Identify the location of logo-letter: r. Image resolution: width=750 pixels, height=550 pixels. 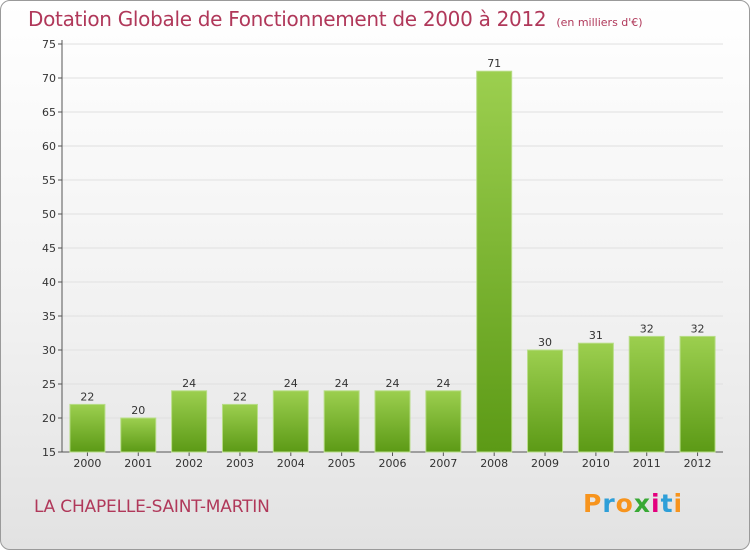
(609, 503).